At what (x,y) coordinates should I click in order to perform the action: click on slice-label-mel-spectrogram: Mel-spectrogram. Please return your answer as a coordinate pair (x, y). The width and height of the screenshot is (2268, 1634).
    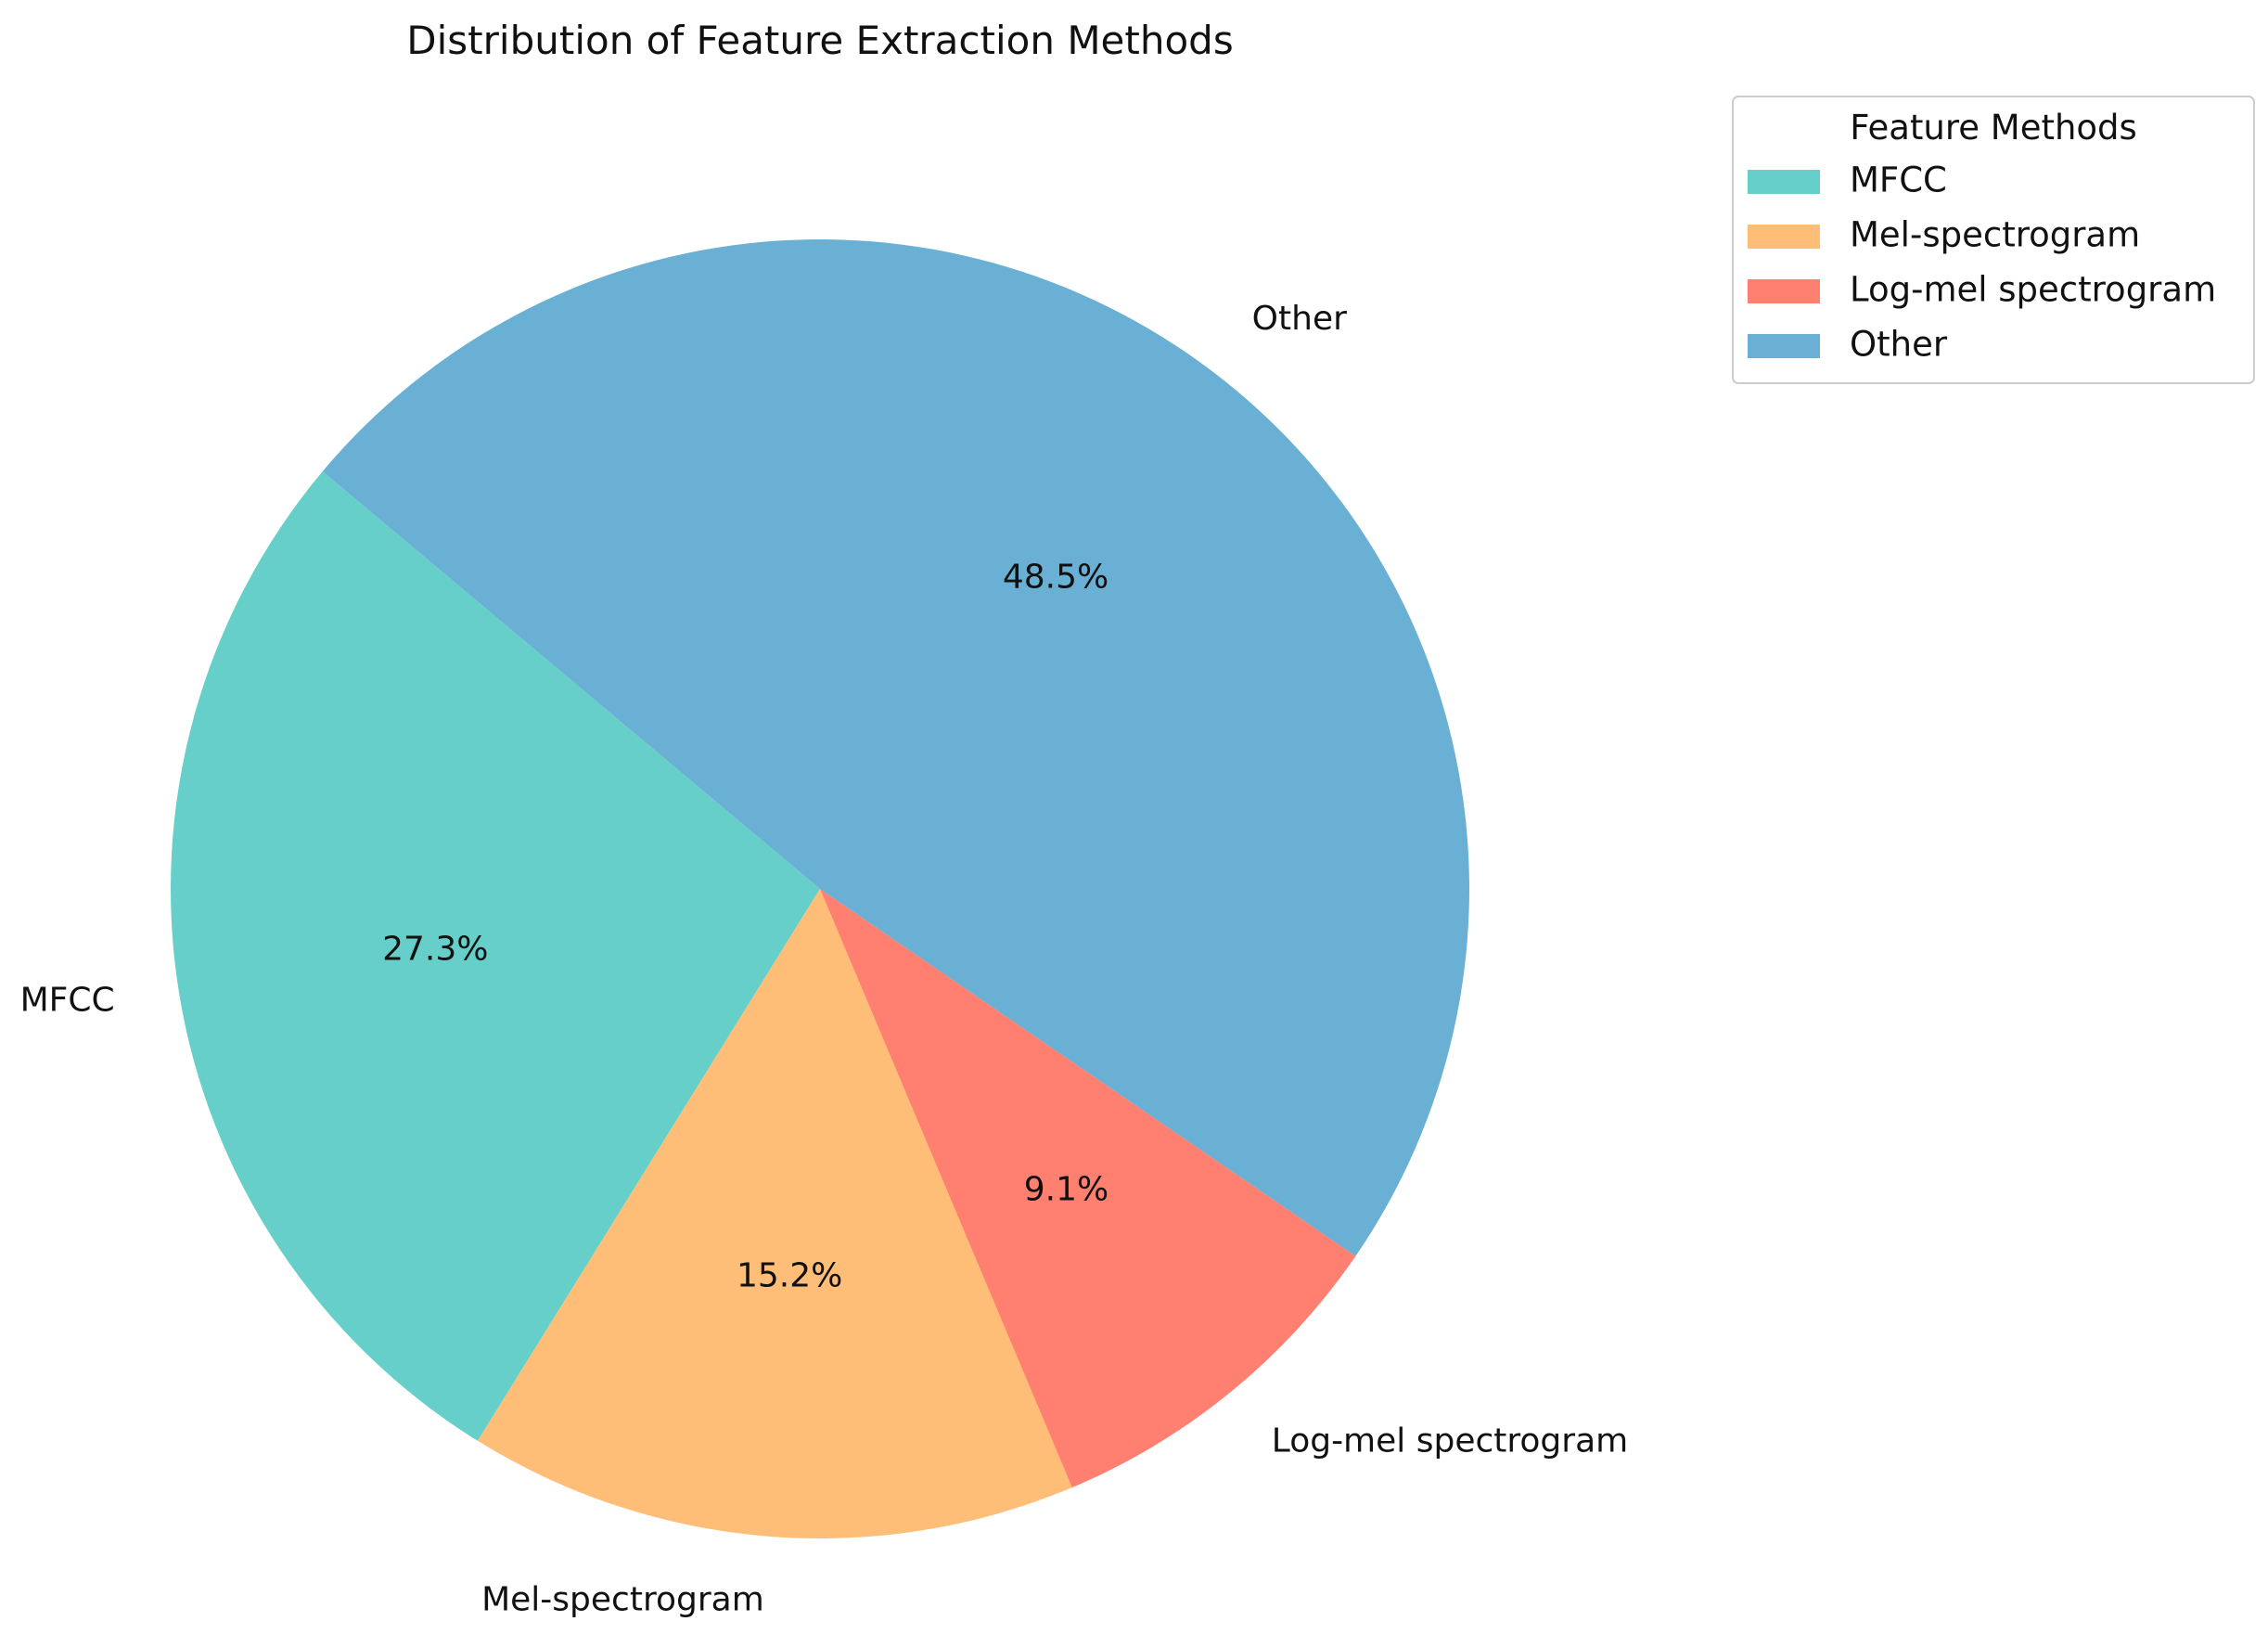
    Looking at the image, I should click on (622, 1600).